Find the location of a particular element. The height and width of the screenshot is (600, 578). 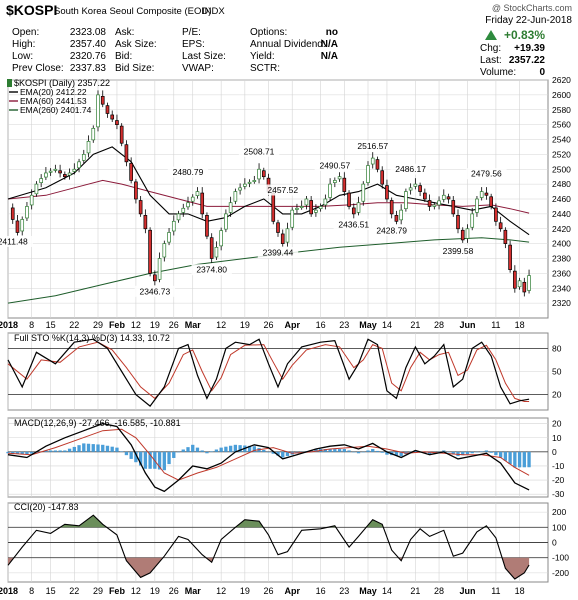

date-tick: 15 is located at coordinates (51, 591).